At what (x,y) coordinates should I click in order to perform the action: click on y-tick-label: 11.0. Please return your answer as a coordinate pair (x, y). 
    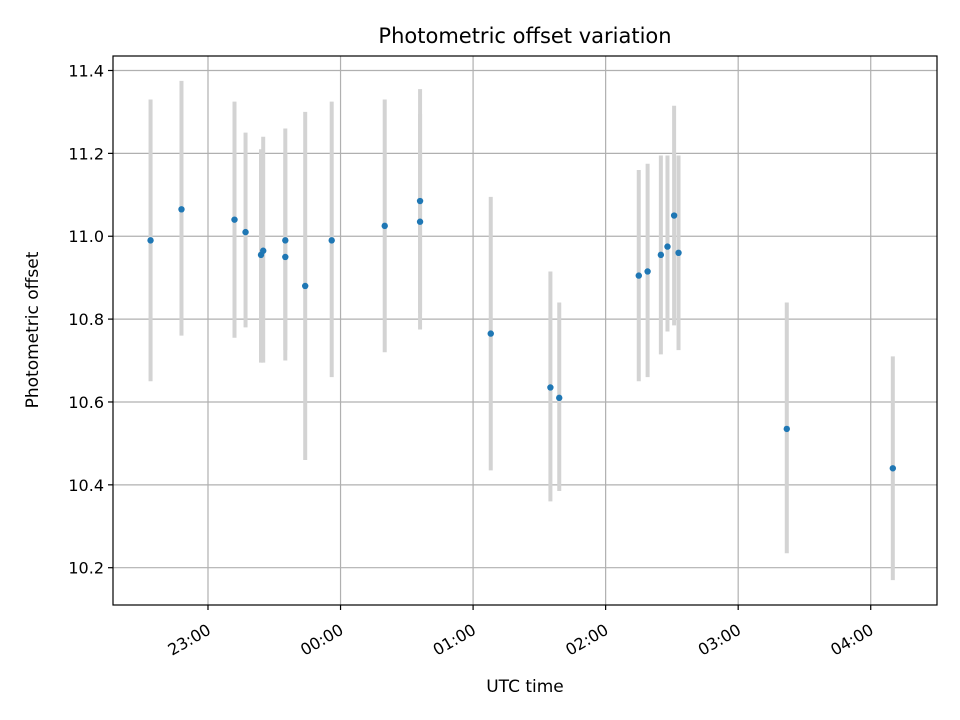
    Looking at the image, I should click on (86, 236).